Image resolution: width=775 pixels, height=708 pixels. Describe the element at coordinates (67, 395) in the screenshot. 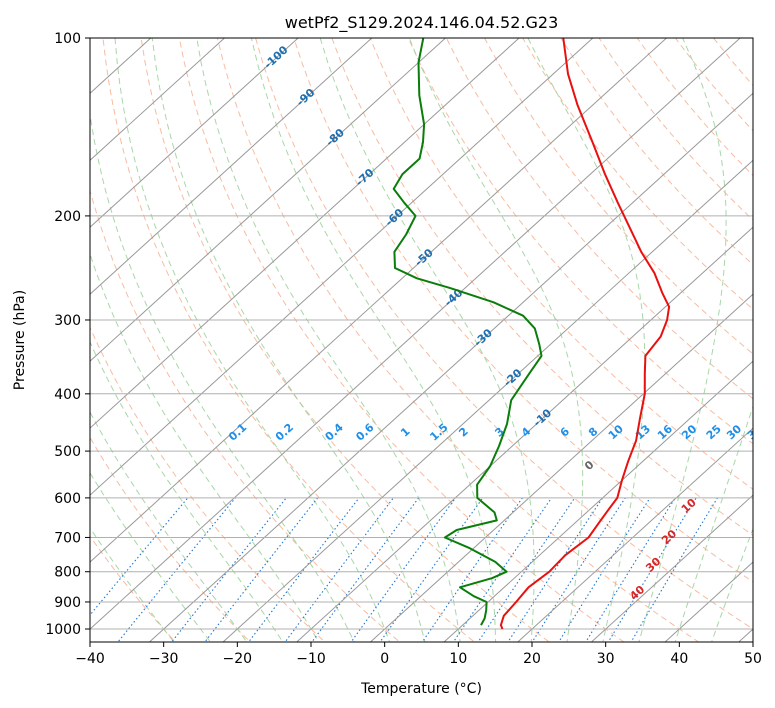

I see `y-tick-label: 400` at that location.